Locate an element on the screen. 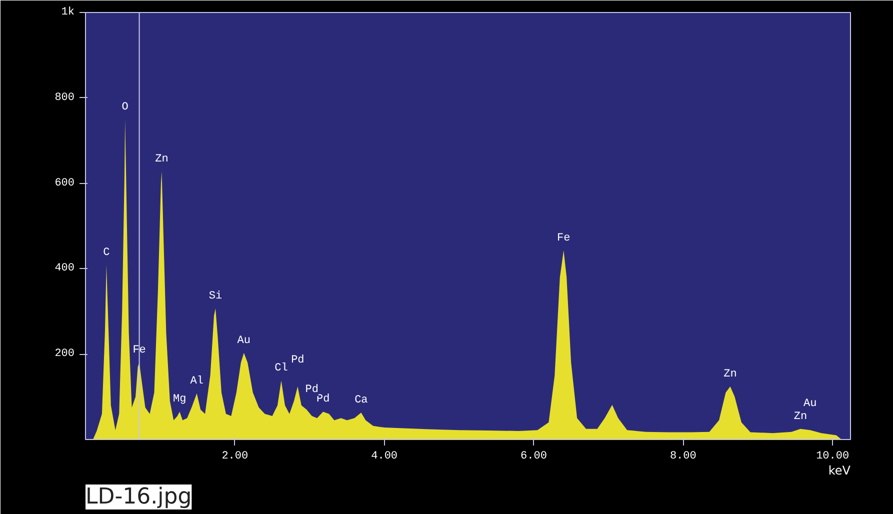  x-tick-label: 6.00 is located at coordinates (533, 456).